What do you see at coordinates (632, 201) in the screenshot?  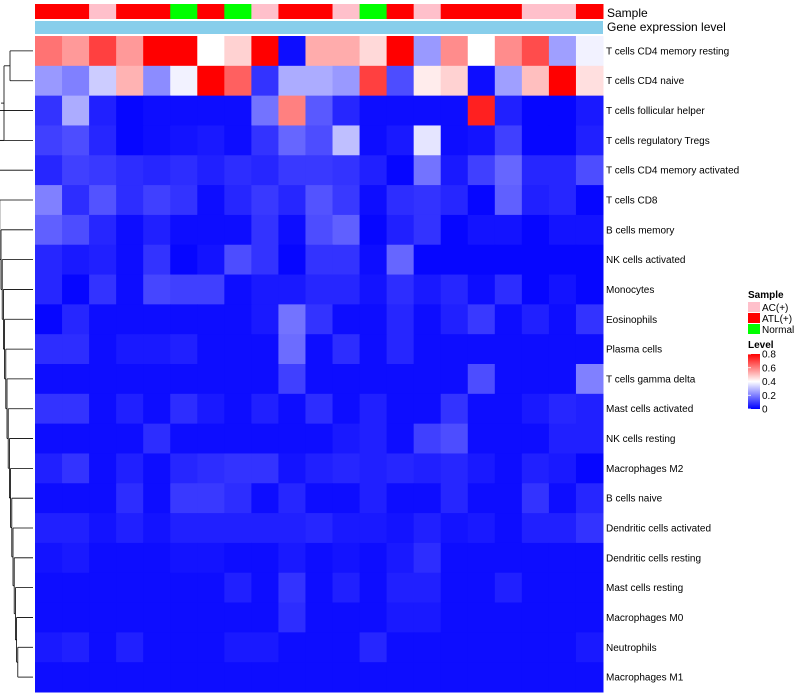 I see `row-label: T cells CD8` at bounding box center [632, 201].